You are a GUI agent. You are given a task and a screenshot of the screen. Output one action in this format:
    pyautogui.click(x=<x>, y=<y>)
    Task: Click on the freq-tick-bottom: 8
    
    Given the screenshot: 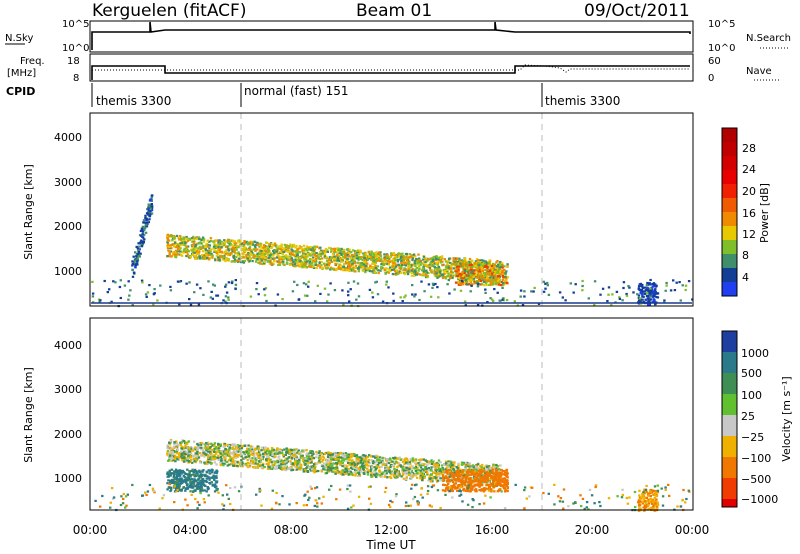 What is the action you would take?
    pyautogui.click(x=76, y=78)
    